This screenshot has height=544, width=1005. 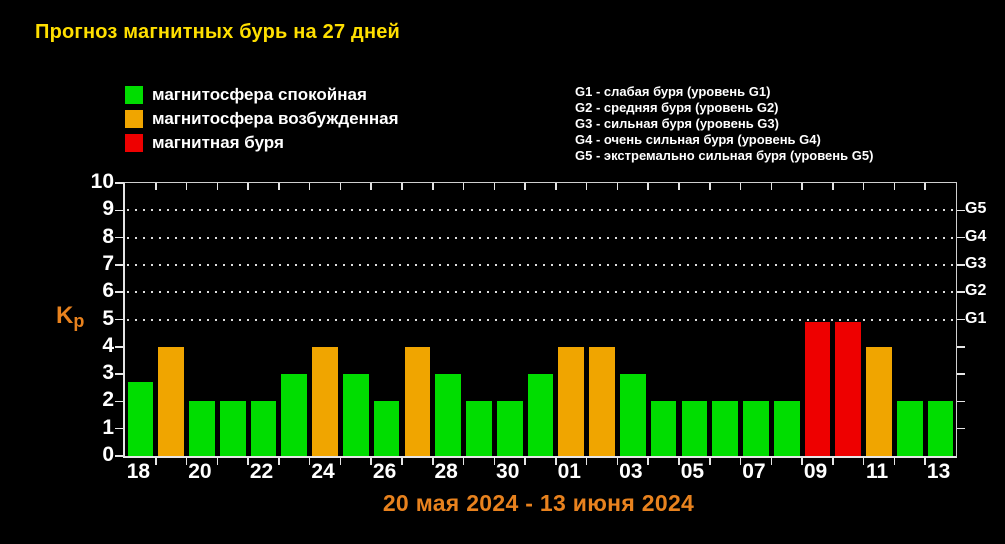 What do you see at coordinates (631, 471) in the screenshot?
I see `x-axis-label-03: 03` at bounding box center [631, 471].